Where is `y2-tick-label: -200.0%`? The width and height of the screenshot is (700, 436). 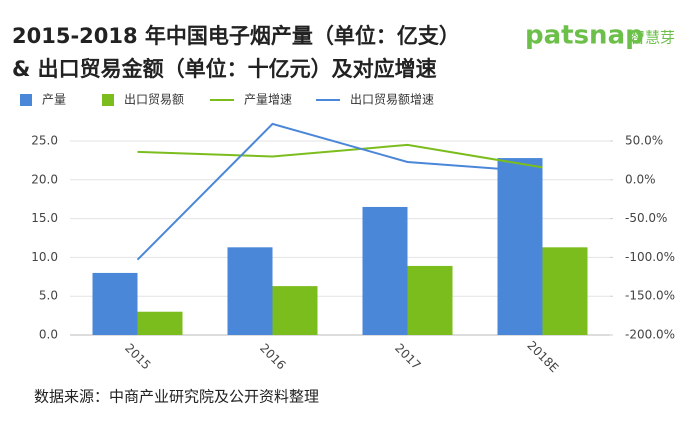
y2-tick-label: -200.0% is located at coordinates (650, 335).